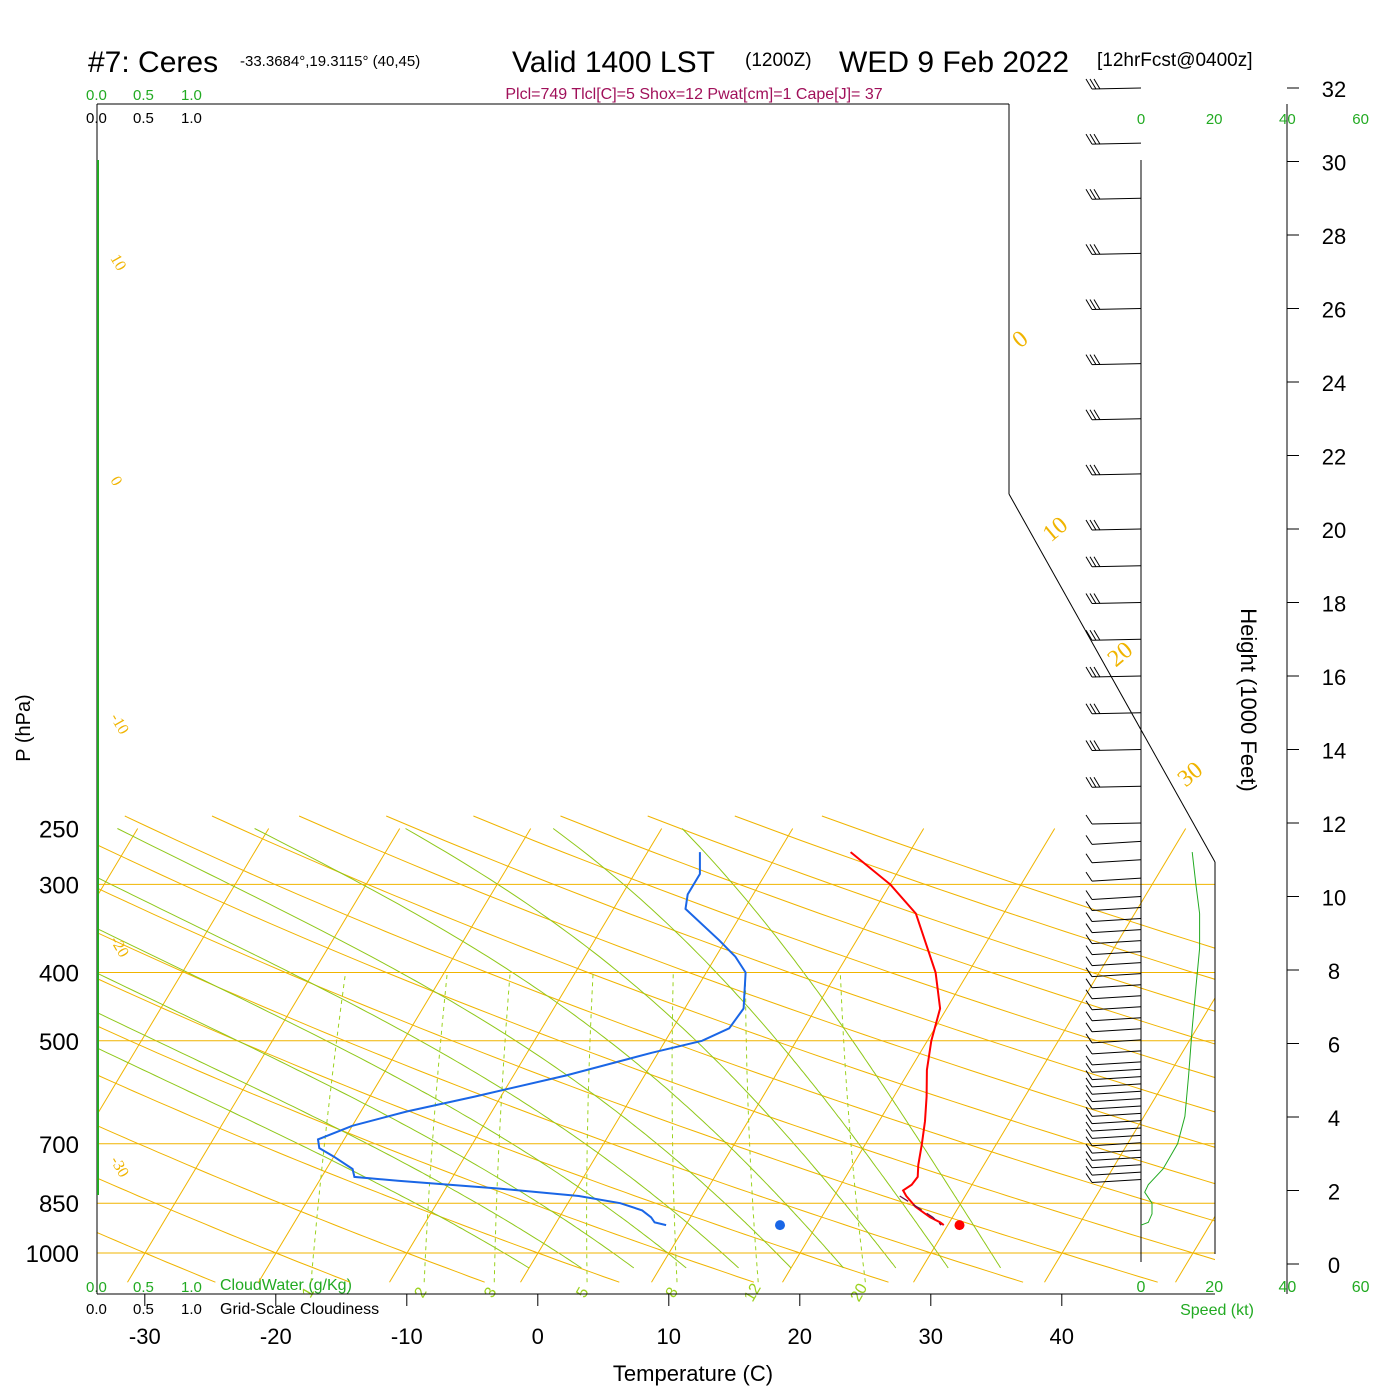 The width and height of the screenshot is (1400, 1400). What do you see at coordinates (959, 1225) in the screenshot?
I see `surface-temperature-dot` at bounding box center [959, 1225].